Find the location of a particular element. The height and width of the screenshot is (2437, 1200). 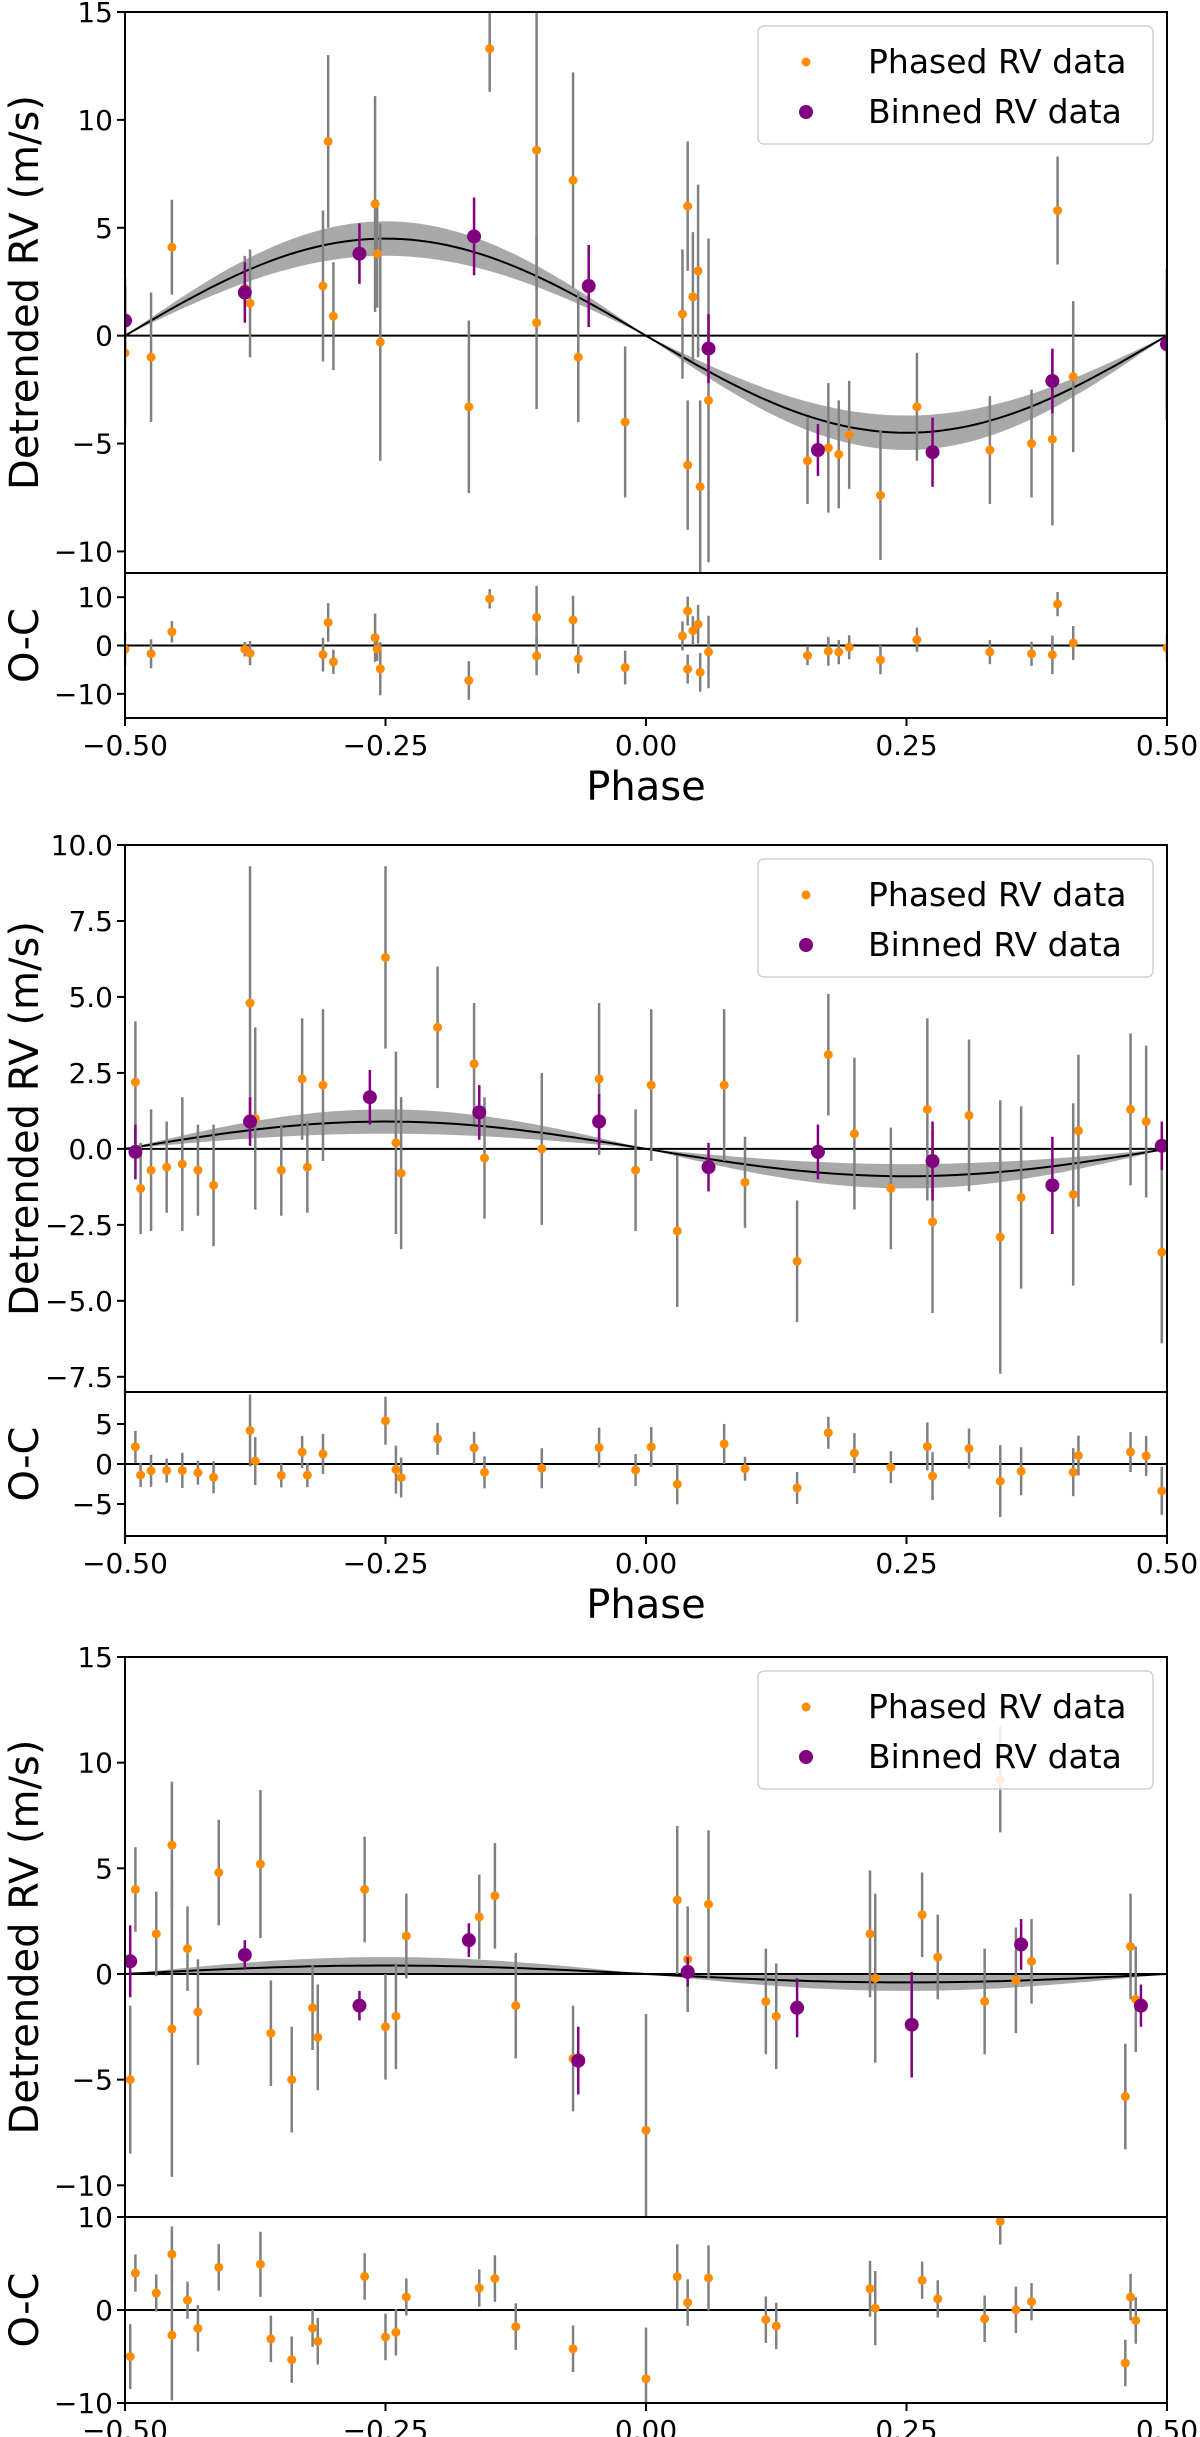

y-tick-label: 10 is located at coordinates (95, 1763).